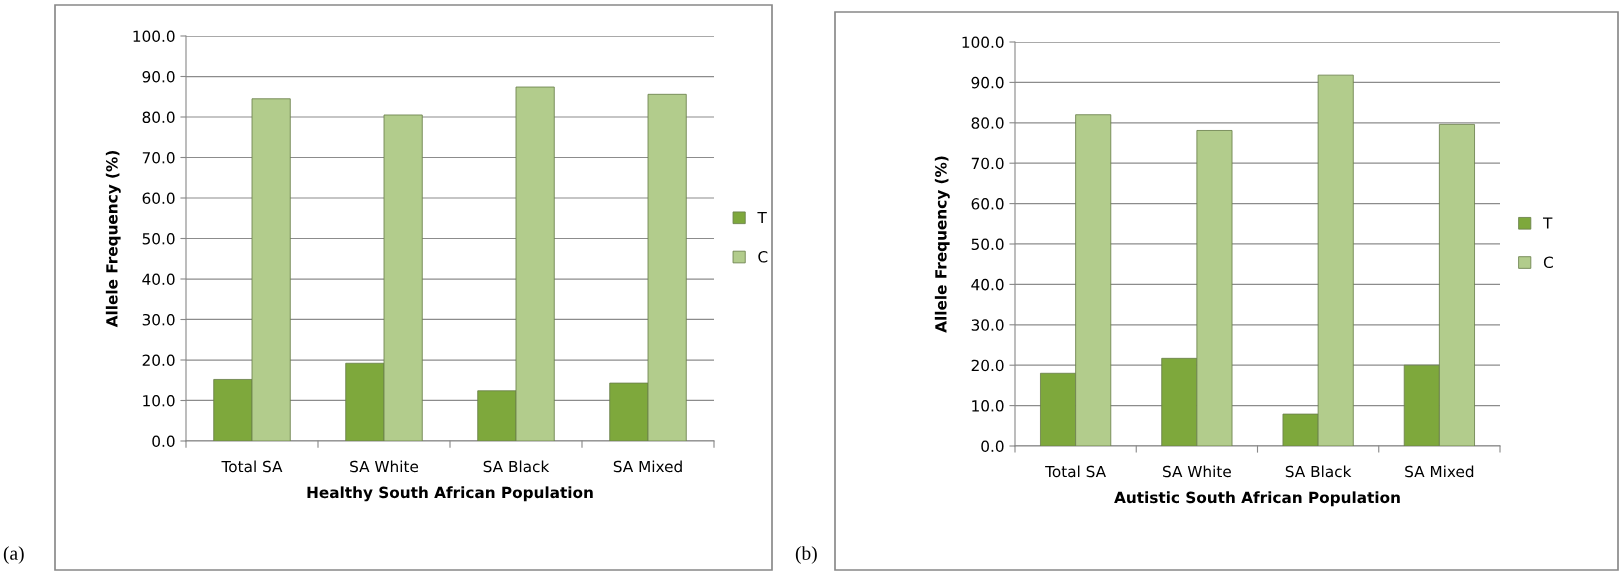 The height and width of the screenshot is (574, 1622). I want to click on x-axis-title: Healthy South African Population, so click(450, 494).